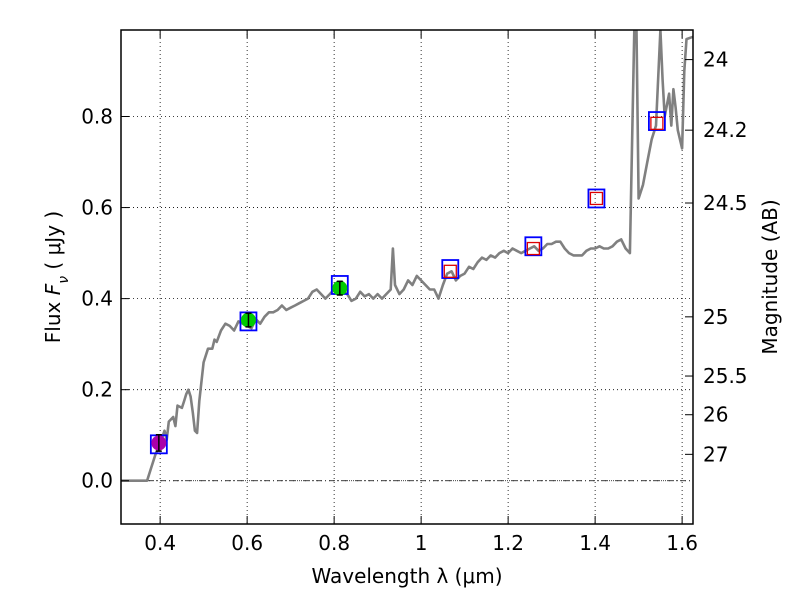 The width and height of the screenshot is (800, 600). What do you see at coordinates (97, 481) in the screenshot?
I see `y-tick-label: 0.0` at bounding box center [97, 481].